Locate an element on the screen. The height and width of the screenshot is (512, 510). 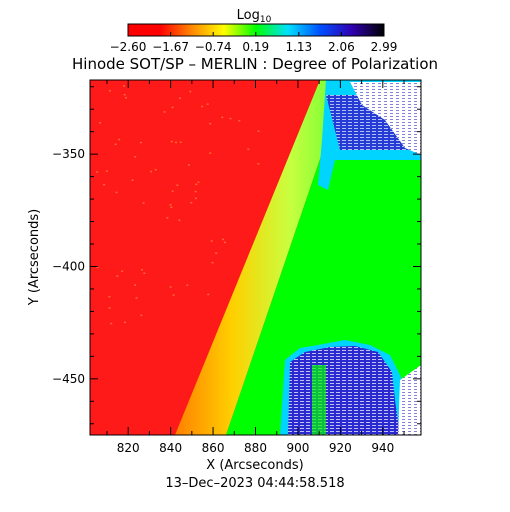
x-tick-label: 860 is located at coordinates (213, 448).